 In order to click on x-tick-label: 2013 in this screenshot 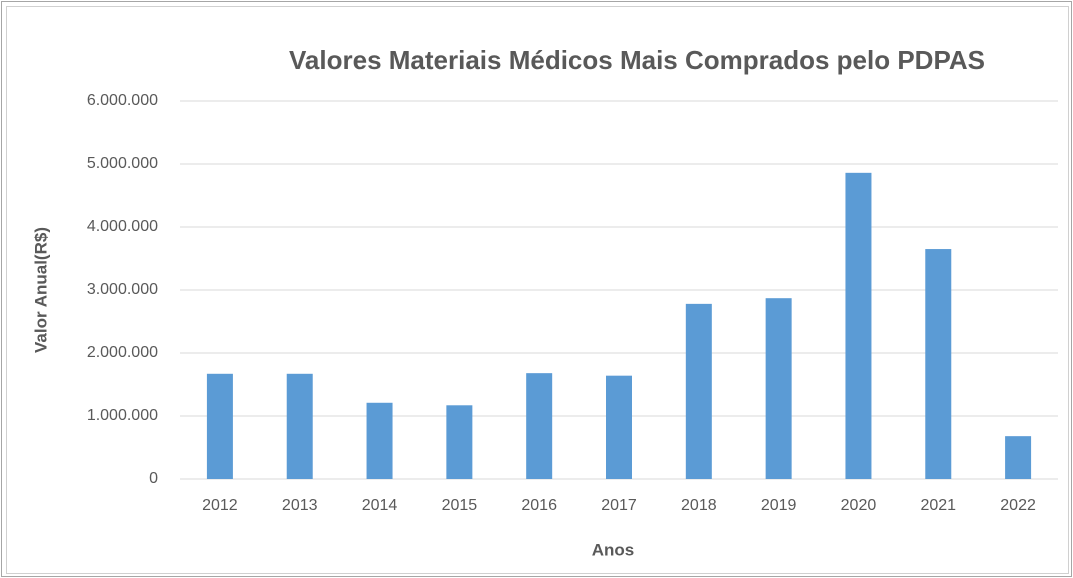, I will do `click(300, 505)`.